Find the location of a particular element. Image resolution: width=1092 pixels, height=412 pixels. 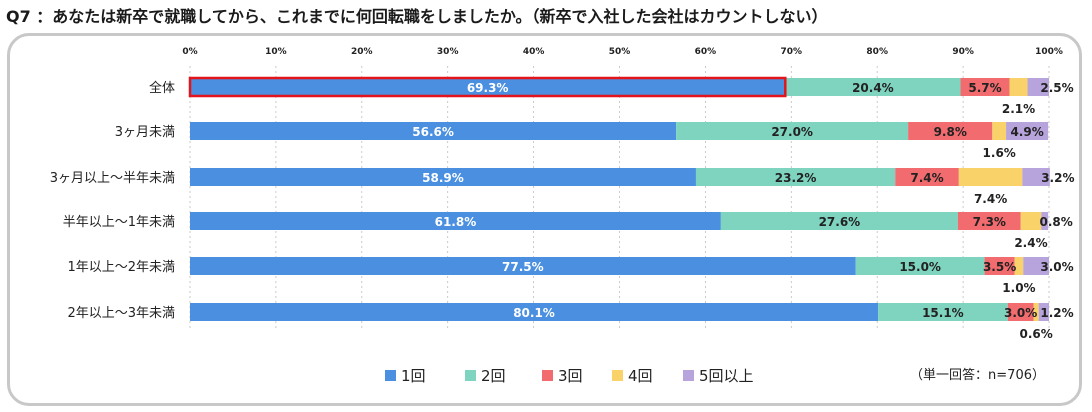

legend-label: 1回 is located at coordinates (413, 376).